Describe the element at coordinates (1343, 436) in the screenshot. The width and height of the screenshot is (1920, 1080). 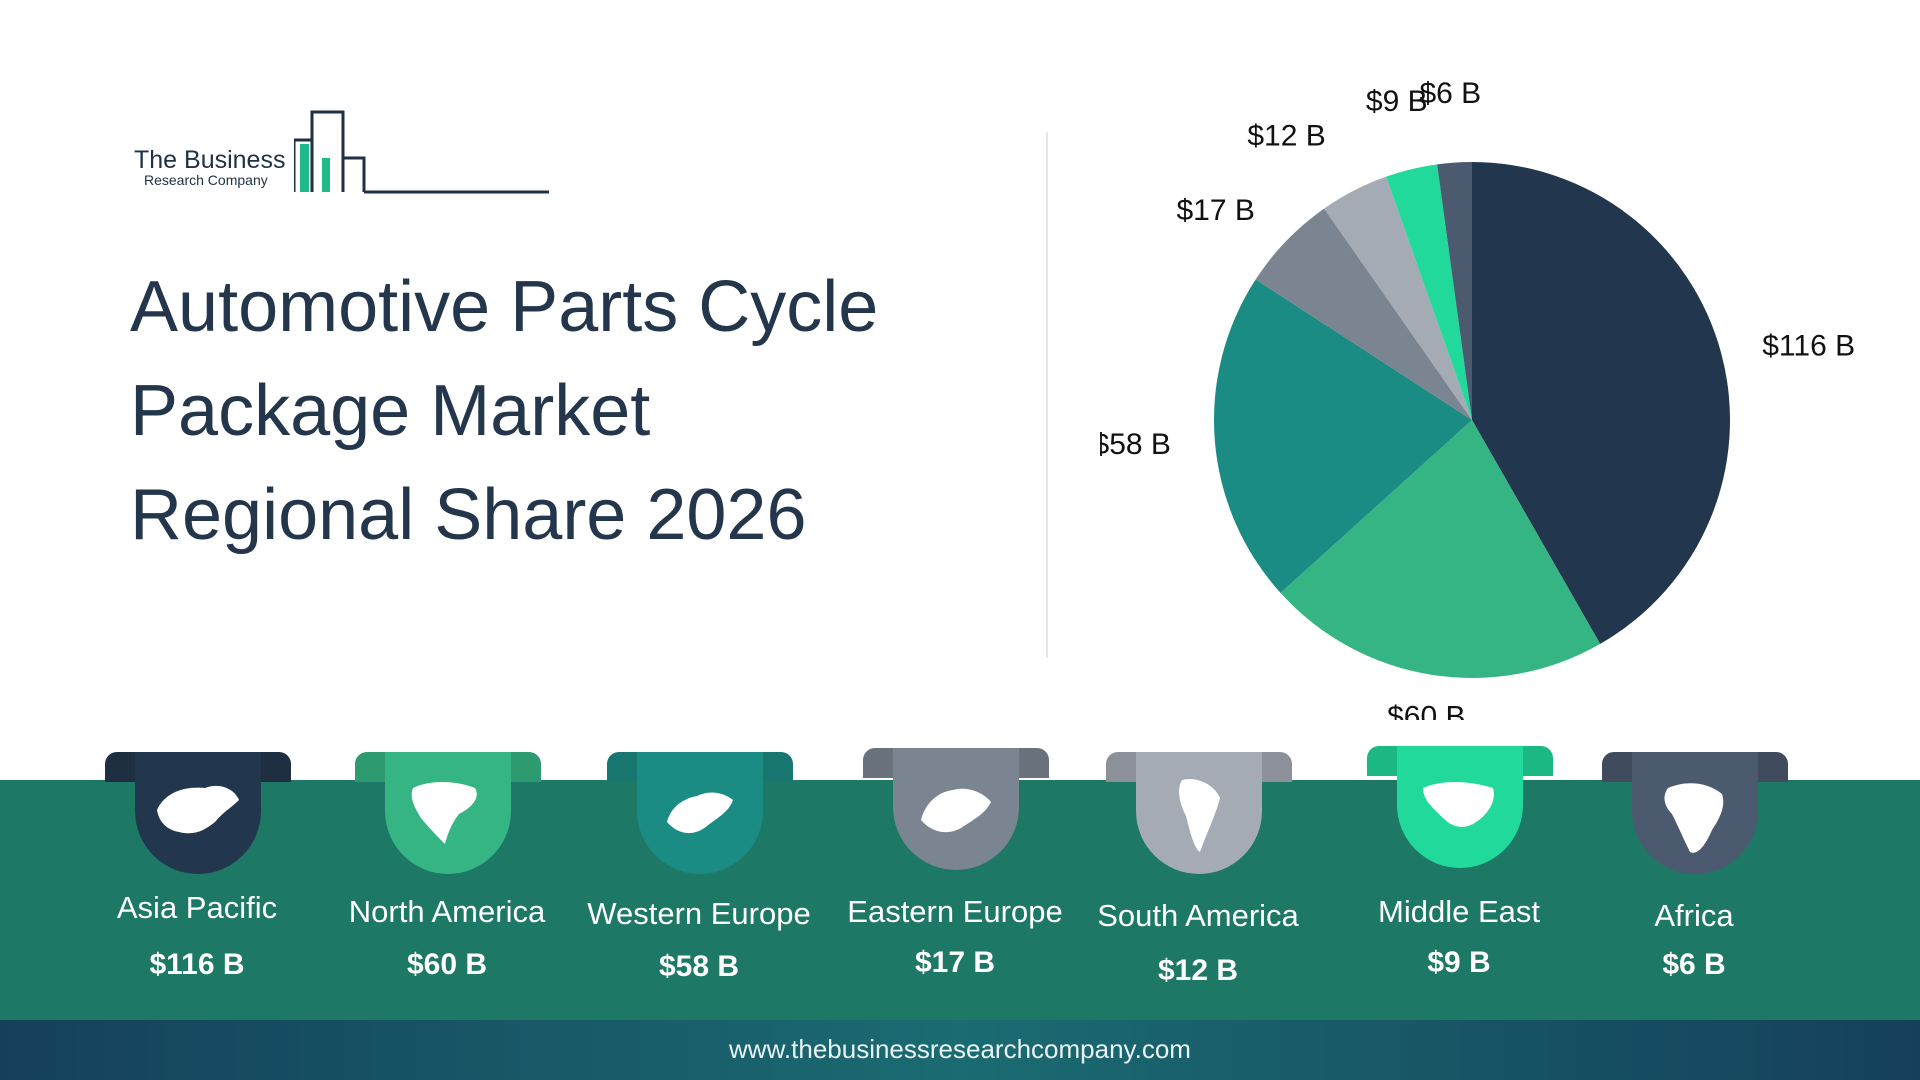
I see `pie-slice-western-europe` at that location.